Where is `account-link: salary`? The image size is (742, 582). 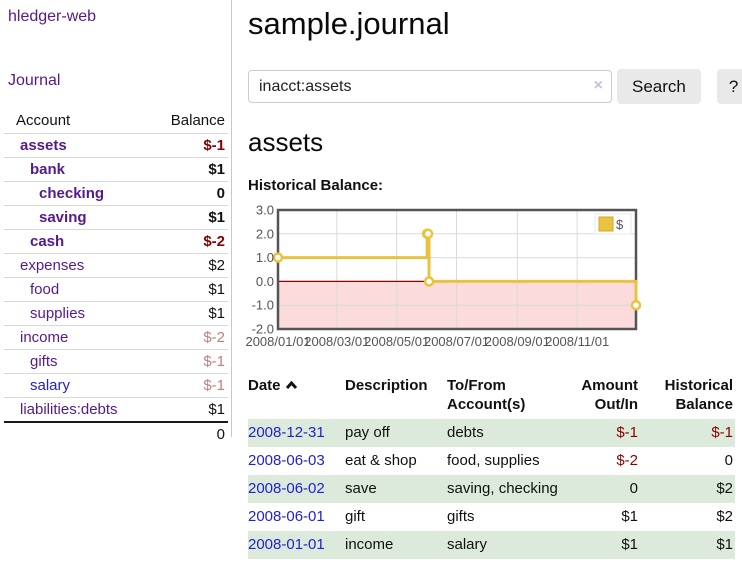
account-link: salary is located at coordinates (50, 385).